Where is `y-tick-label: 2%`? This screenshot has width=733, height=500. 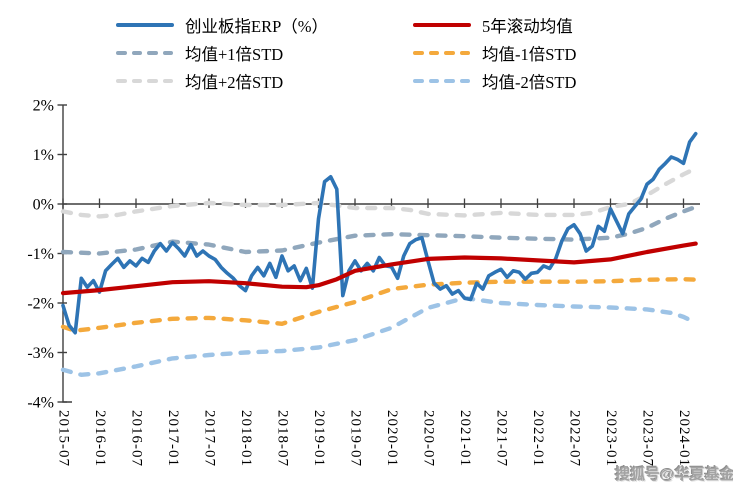
y-tick-label: 2% is located at coordinates (43, 106).